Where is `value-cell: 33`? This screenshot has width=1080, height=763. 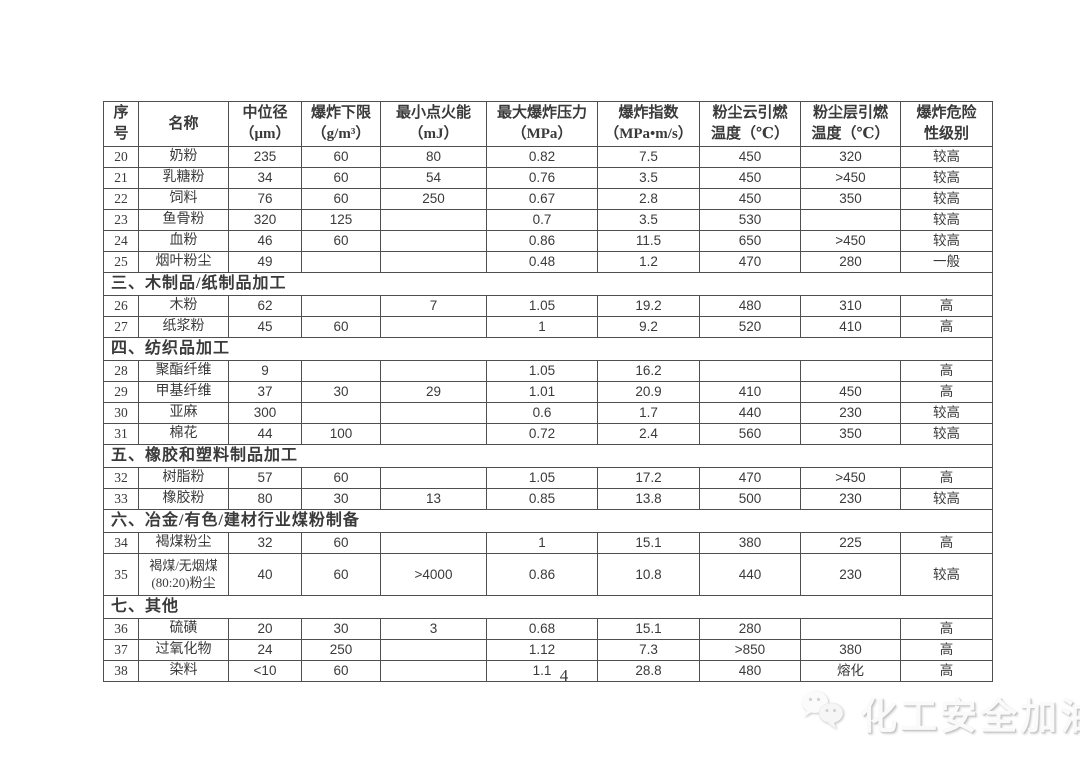
value-cell: 33 is located at coordinates (121, 499).